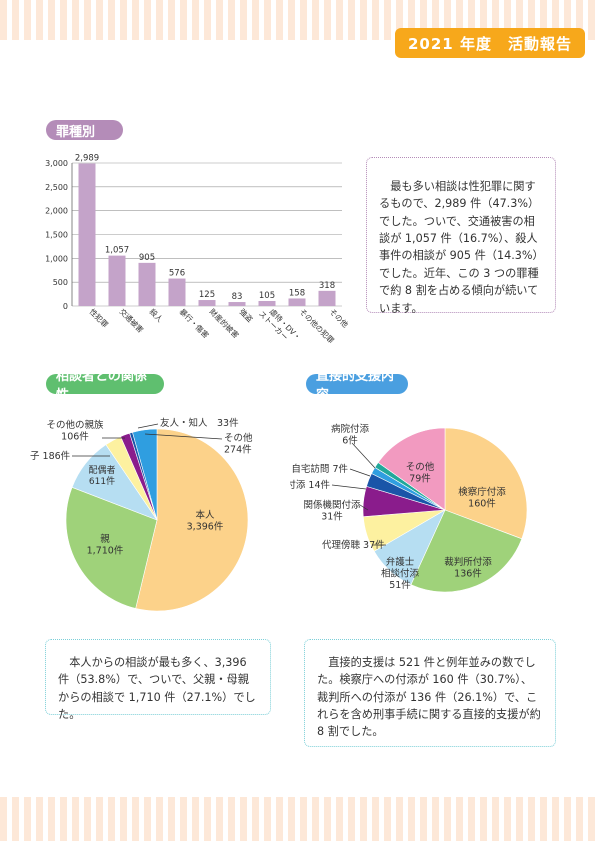 This screenshot has height=841, width=595. Describe the element at coordinates (87, 159) in the screenshot. I see `bar-value-label: 2,989` at that location.